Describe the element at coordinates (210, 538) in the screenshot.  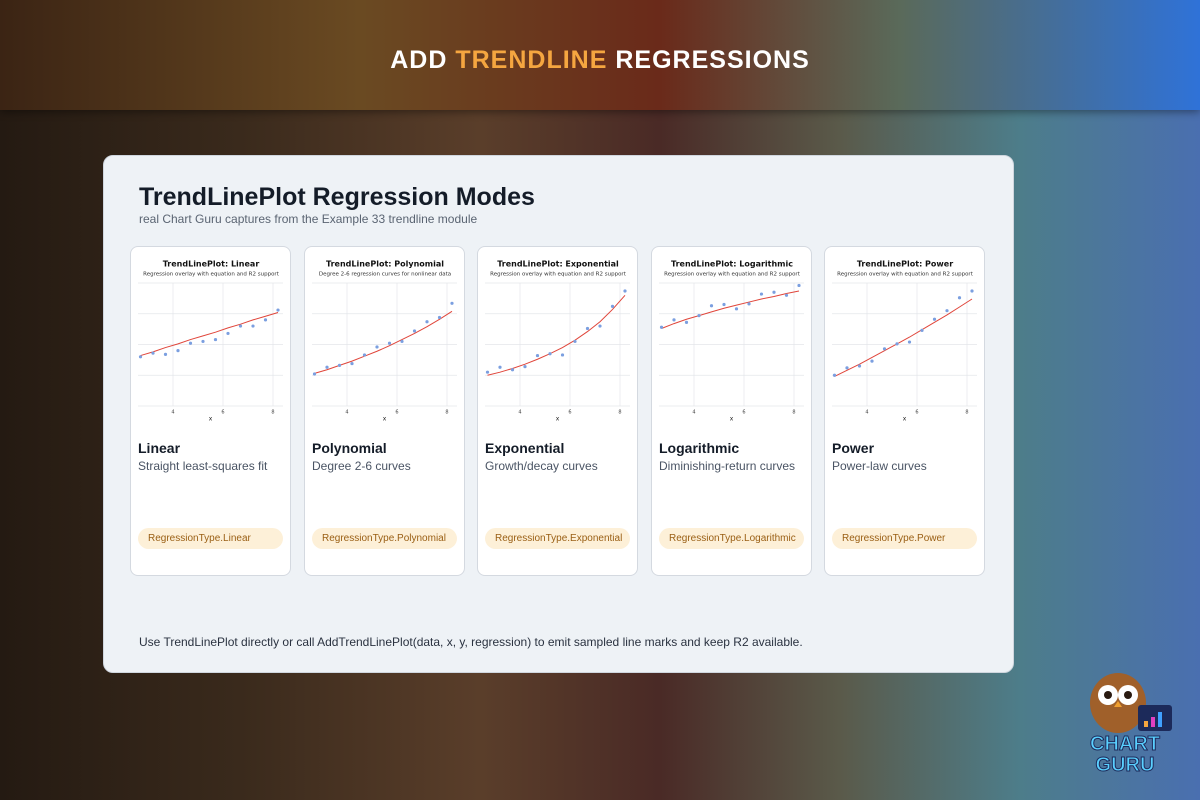
I see `card-tag: RegressionType.Linear` at that location.